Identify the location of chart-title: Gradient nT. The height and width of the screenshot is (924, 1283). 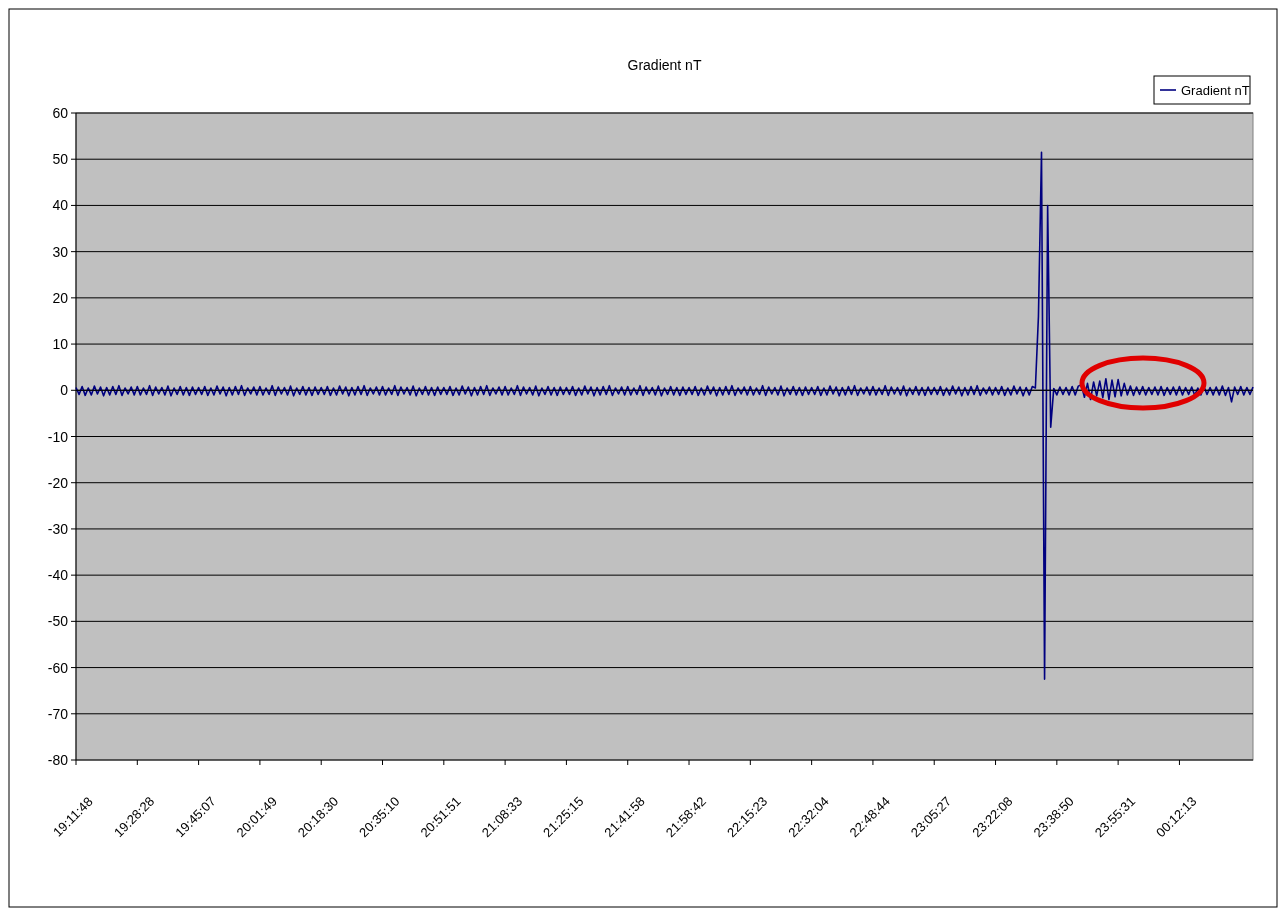
(664, 65).